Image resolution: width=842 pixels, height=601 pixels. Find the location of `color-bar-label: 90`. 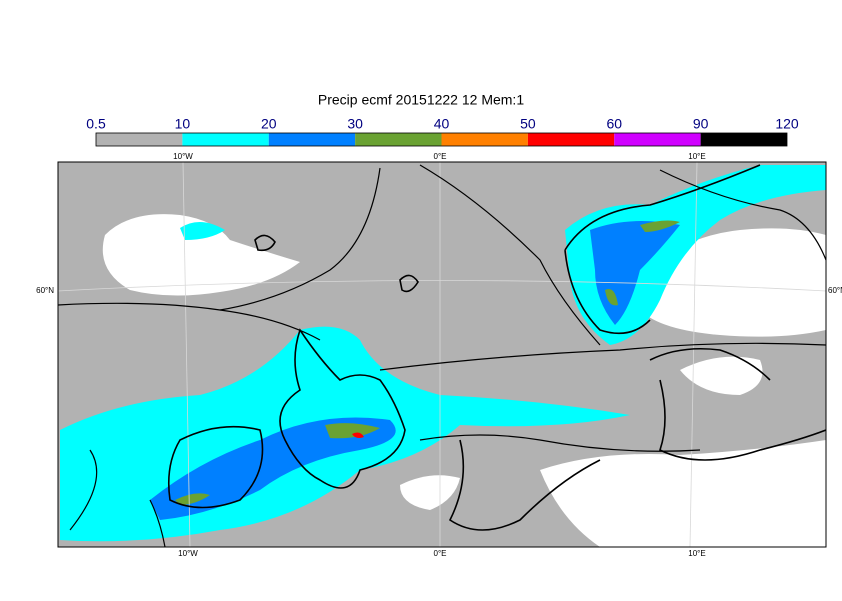

color-bar-label: 90 is located at coordinates (701, 124).